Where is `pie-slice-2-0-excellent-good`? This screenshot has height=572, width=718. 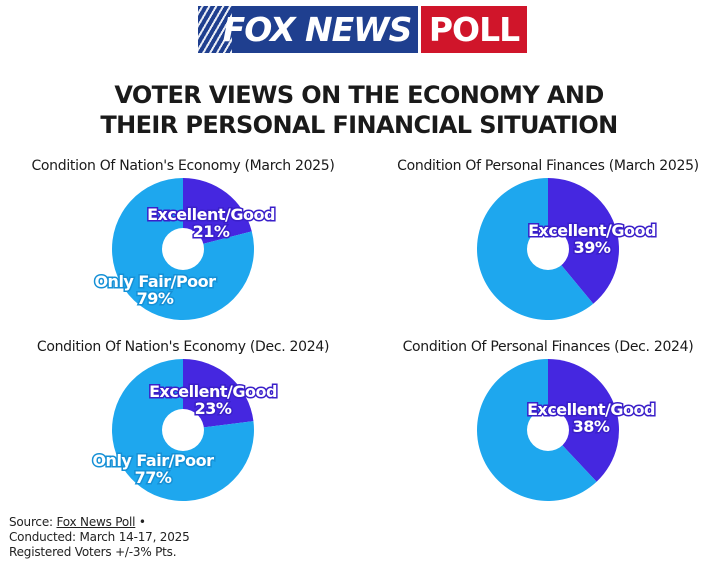
pie-slice-2-0-excellent-good is located at coordinates (218, 394).